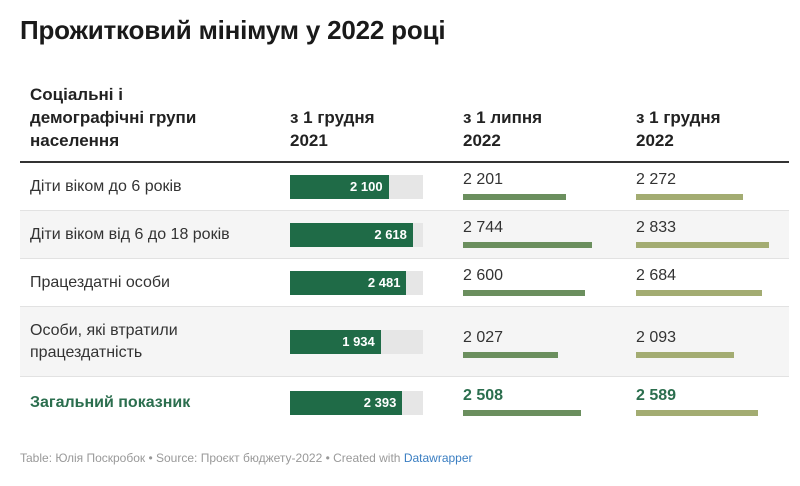 This screenshot has height=486, width=800. I want to click on row-label-line: Особи, які втратили, so click(104, 330).